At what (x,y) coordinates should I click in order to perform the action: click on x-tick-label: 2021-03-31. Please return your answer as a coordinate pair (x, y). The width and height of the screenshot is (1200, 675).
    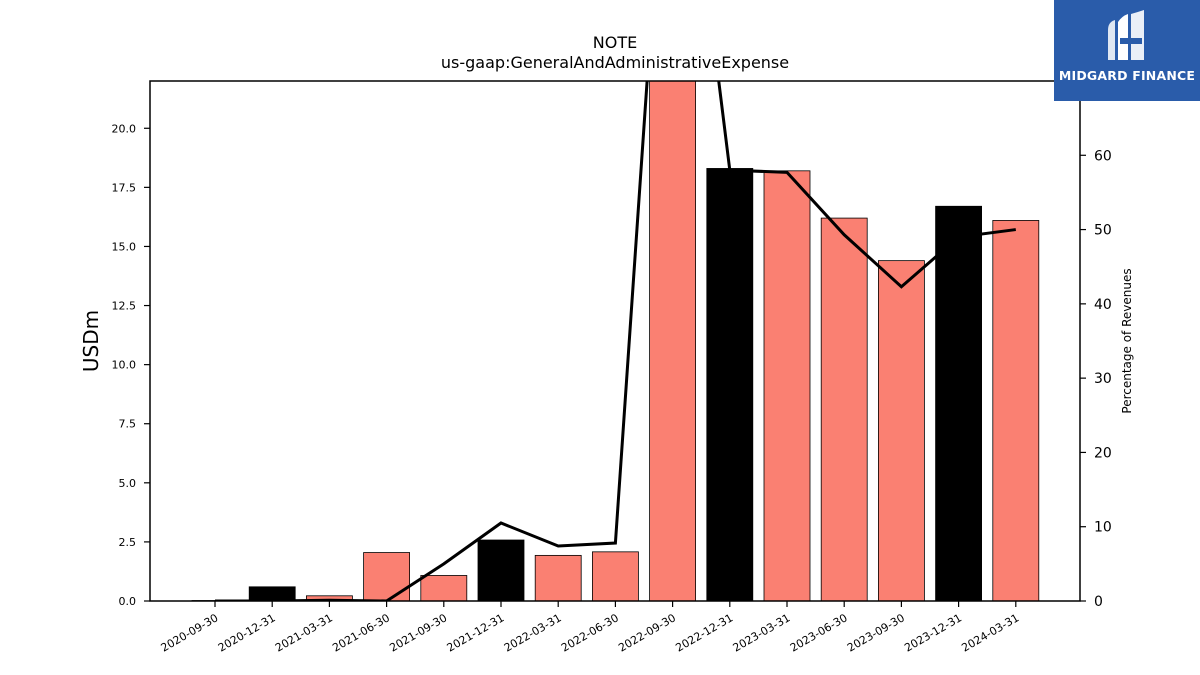
    Looking at the image, I should click on (304, 632).